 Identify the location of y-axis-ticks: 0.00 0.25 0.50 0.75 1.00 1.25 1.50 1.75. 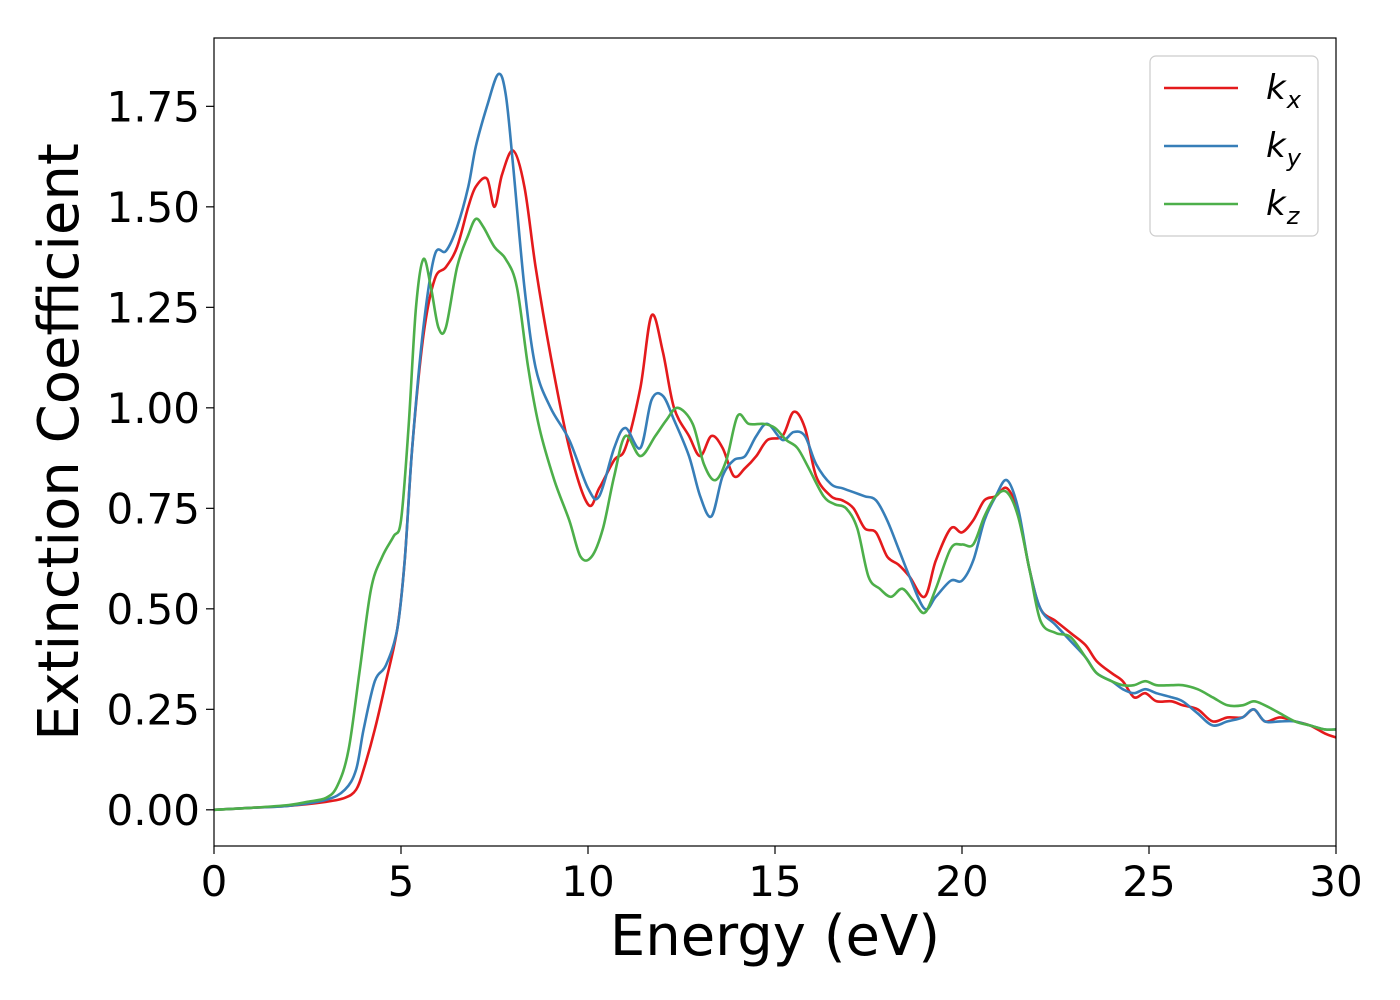
(160, 458).